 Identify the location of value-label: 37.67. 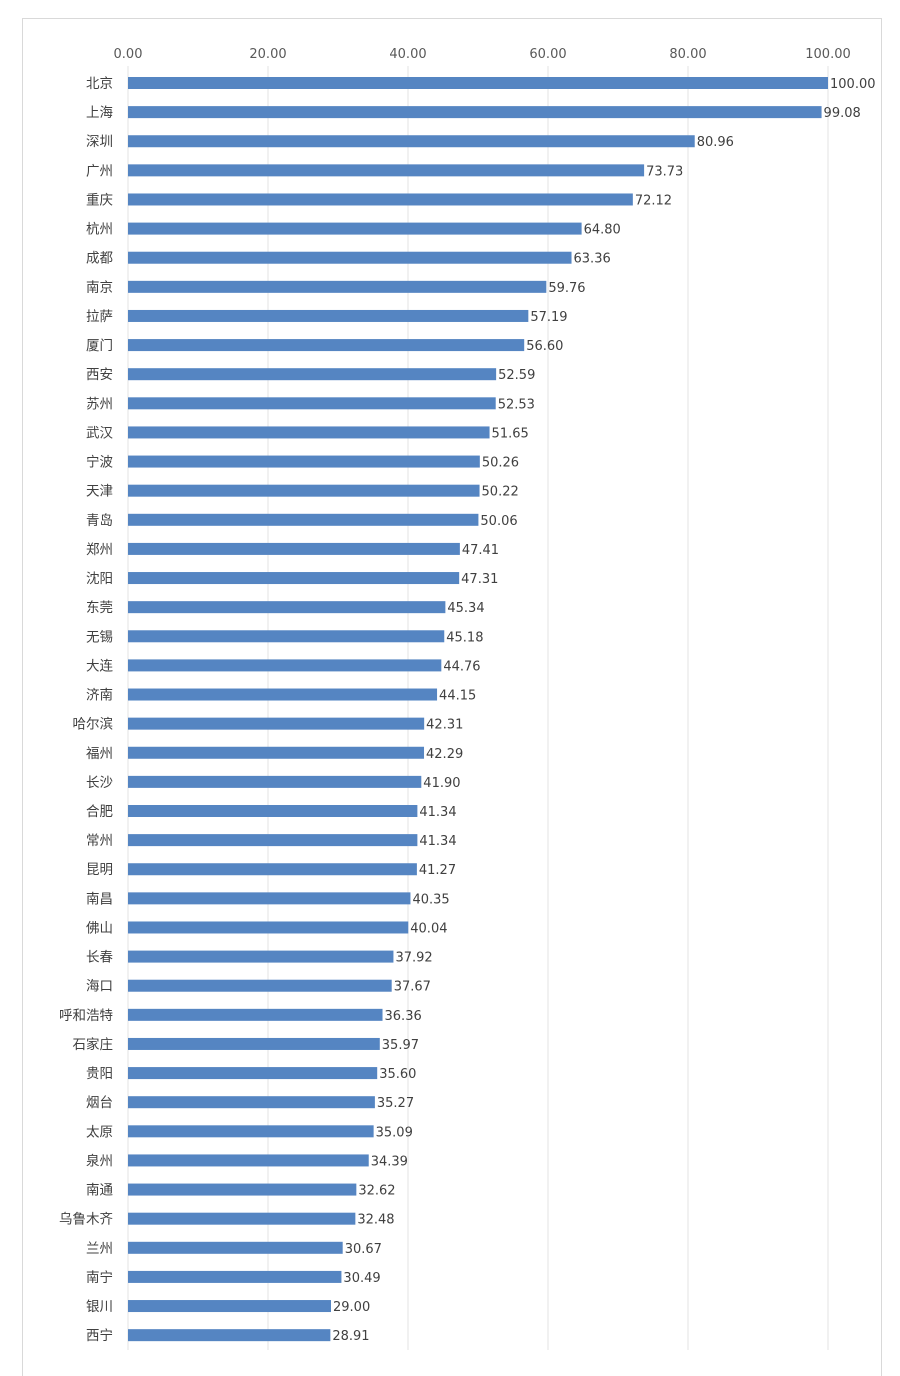
(412, 987).